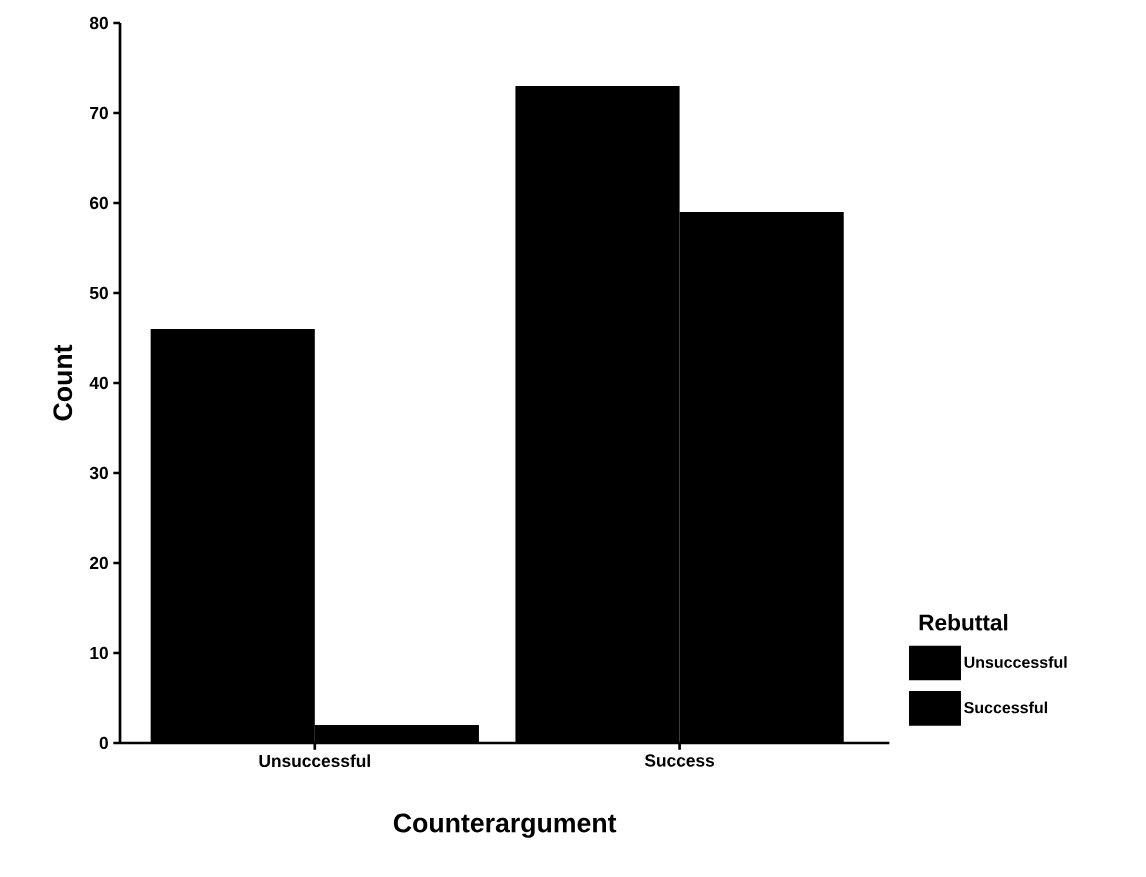  I want to click on y-tick-label: 60, so click(98, 203).